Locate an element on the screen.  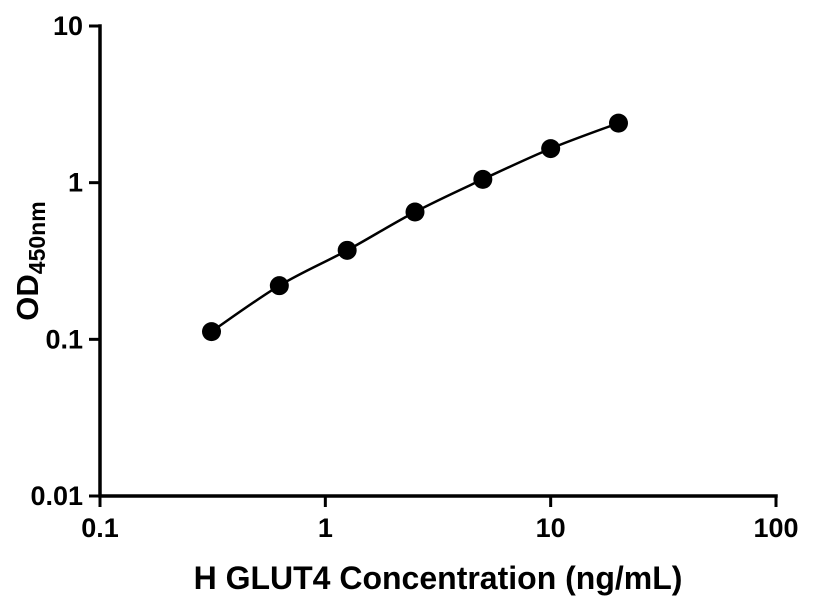
x-tick-label: 0.1 is located at coordinates (100, 528).